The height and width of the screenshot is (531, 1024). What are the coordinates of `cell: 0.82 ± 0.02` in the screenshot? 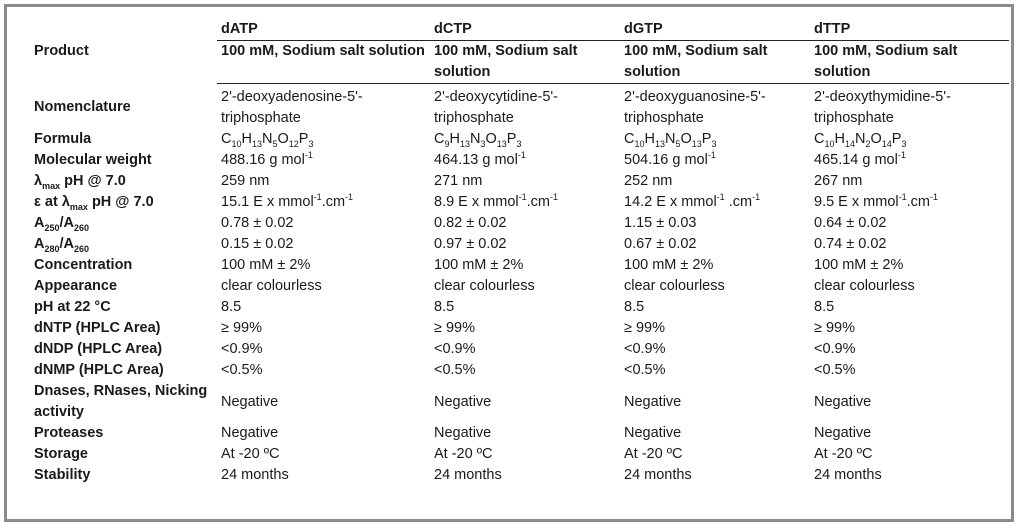 It's located at (470, 223).